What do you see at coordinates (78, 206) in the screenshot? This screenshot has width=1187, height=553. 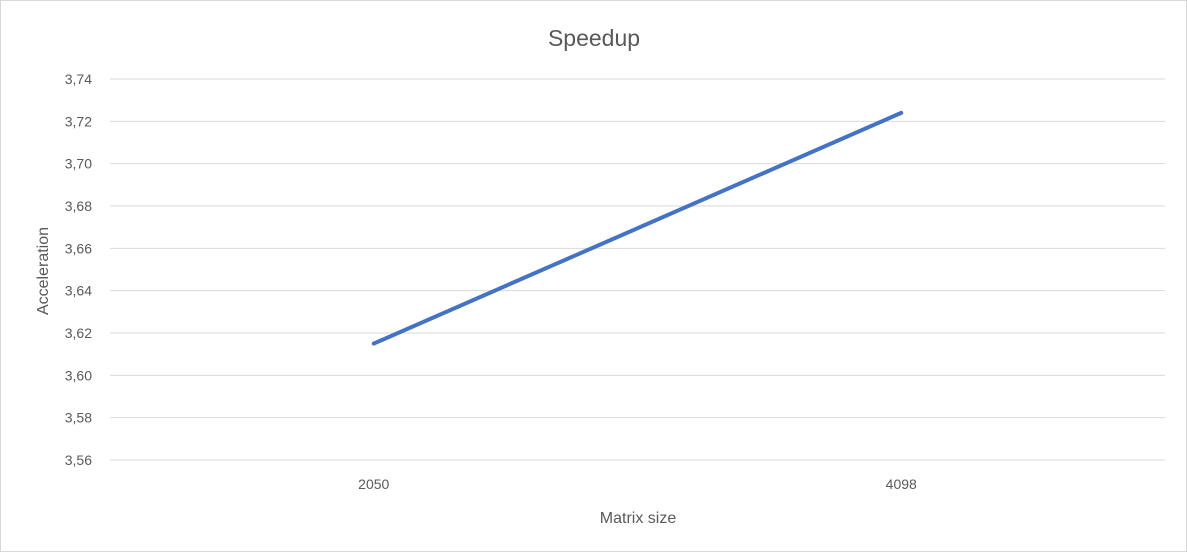 I see `y-tick-label-6: 3,68` at bounding box center [78, 206].